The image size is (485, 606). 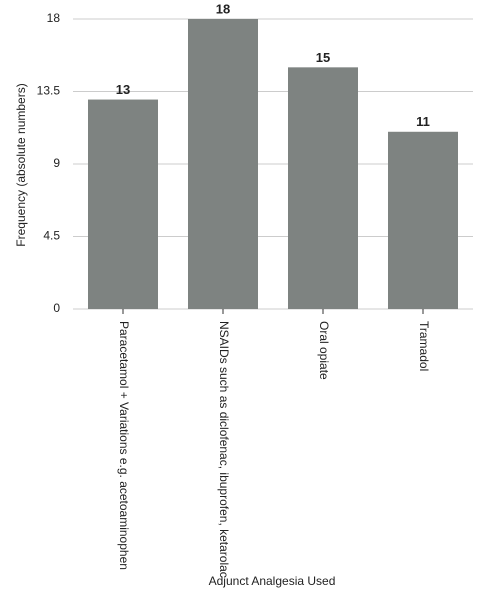 I want to click on x-tick-label: Tramadol, so click(x=424, y=346).